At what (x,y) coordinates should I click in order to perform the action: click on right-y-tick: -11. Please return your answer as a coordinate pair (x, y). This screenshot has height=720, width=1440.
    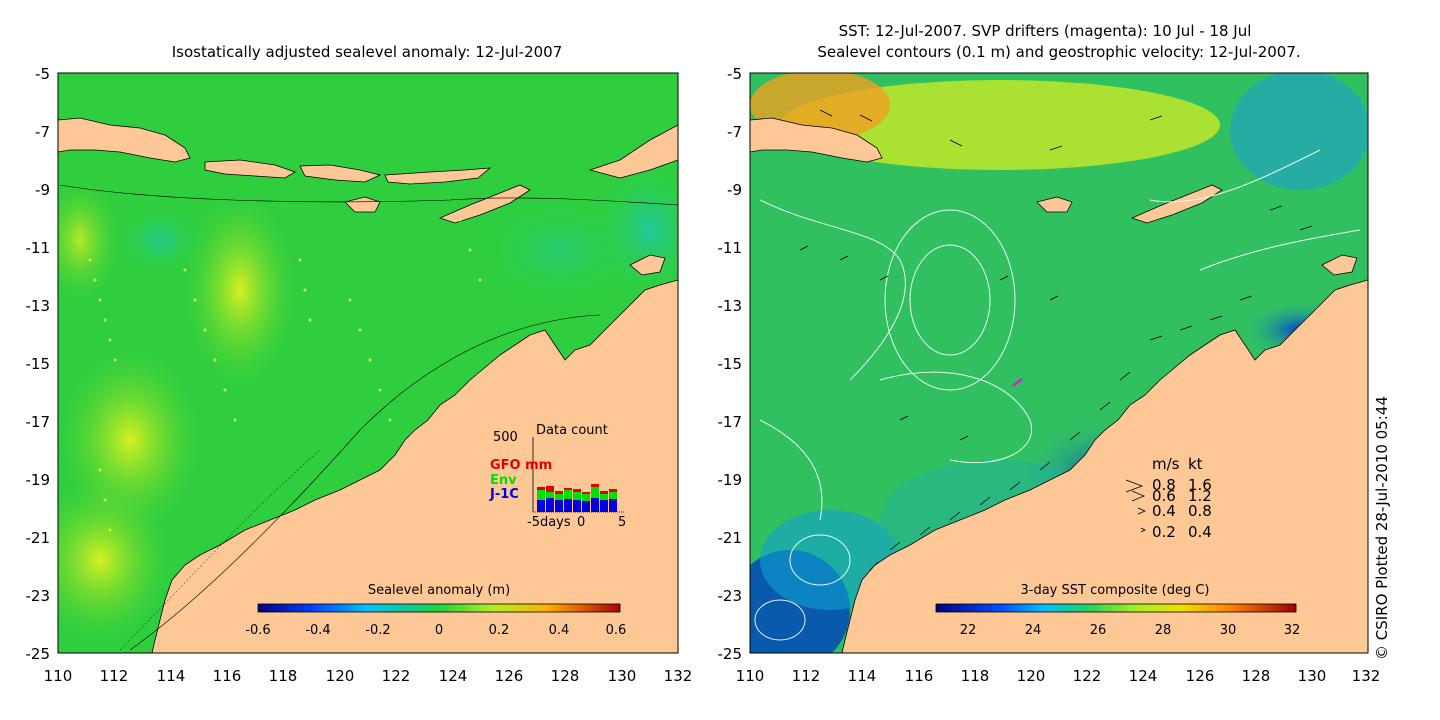
    Looking at the image, I should click on (730, 248).